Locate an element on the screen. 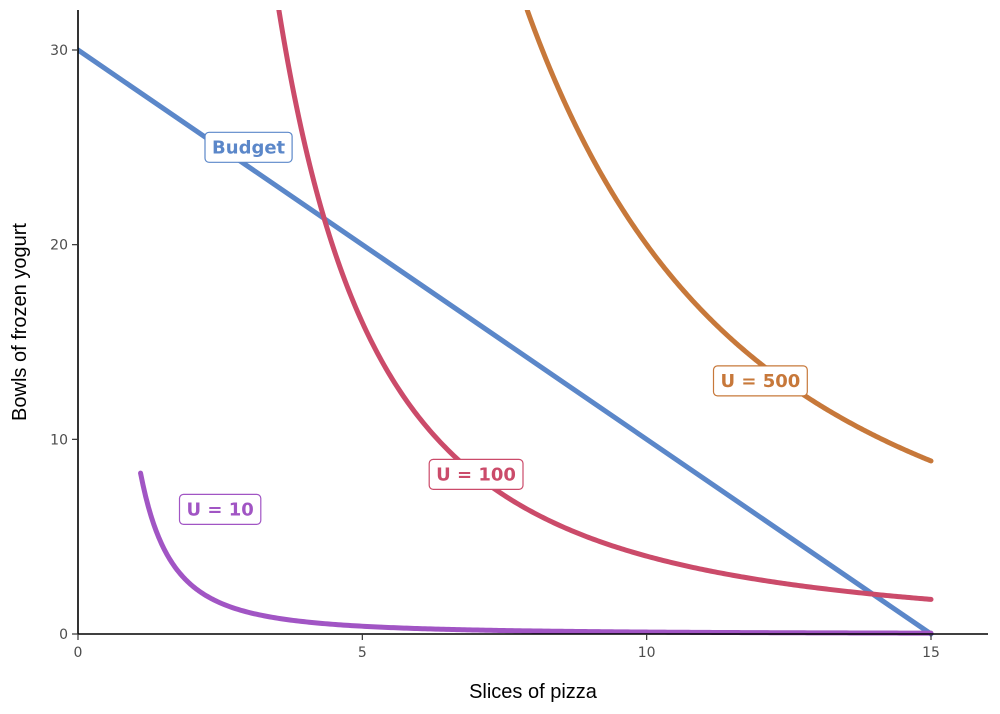 This screenshot has height=714, width=1000. x-tick-label: 5 is located at coordinates (362, 653).